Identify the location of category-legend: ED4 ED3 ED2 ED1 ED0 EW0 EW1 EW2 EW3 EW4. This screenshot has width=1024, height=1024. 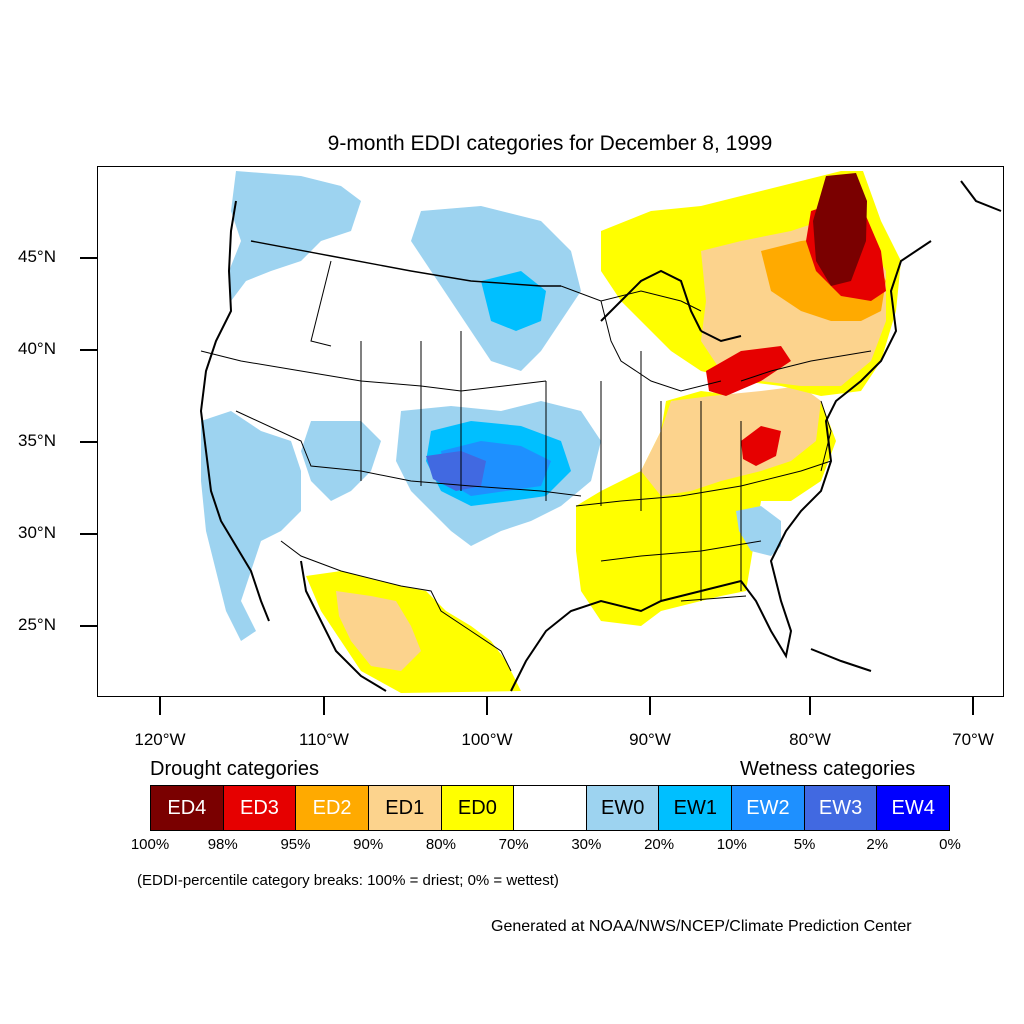
(550, 808).